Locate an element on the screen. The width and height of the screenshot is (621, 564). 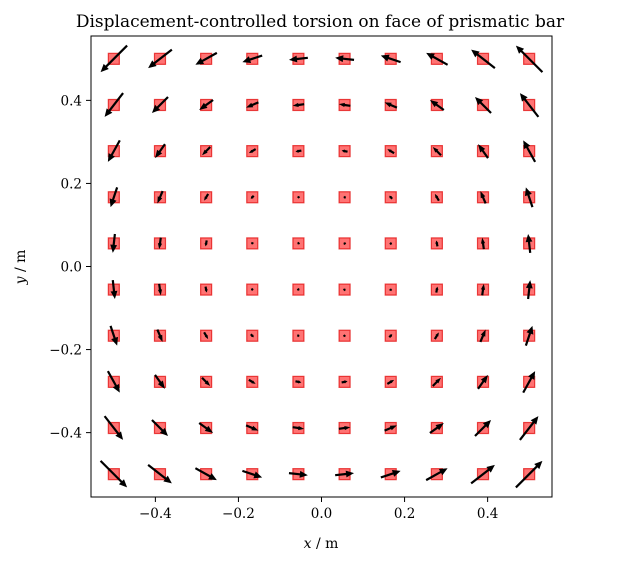
x-tick-label: −0.4 is located at coordinates (155, 514).